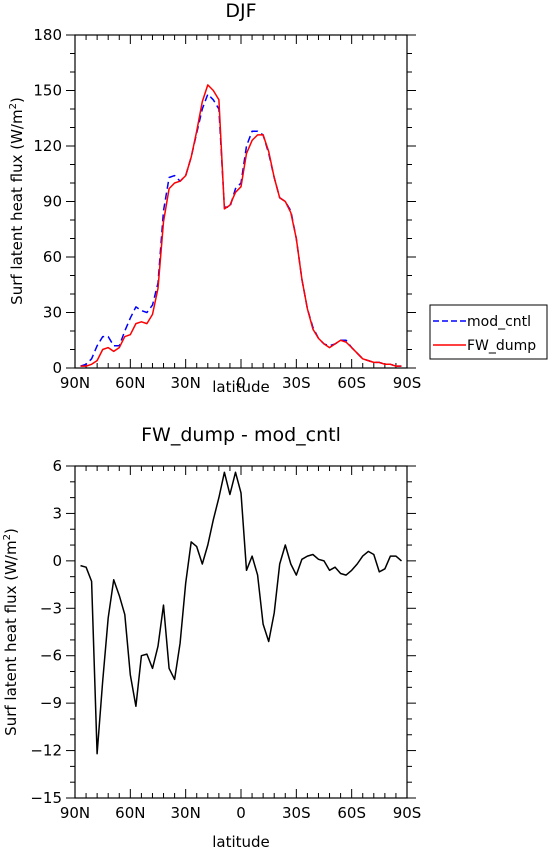 This screenshot has height=851, width=548. Describe the element at coordinates (57, 513) in the screenshot. I see `bottom-y-tick-label: 3` at that location.